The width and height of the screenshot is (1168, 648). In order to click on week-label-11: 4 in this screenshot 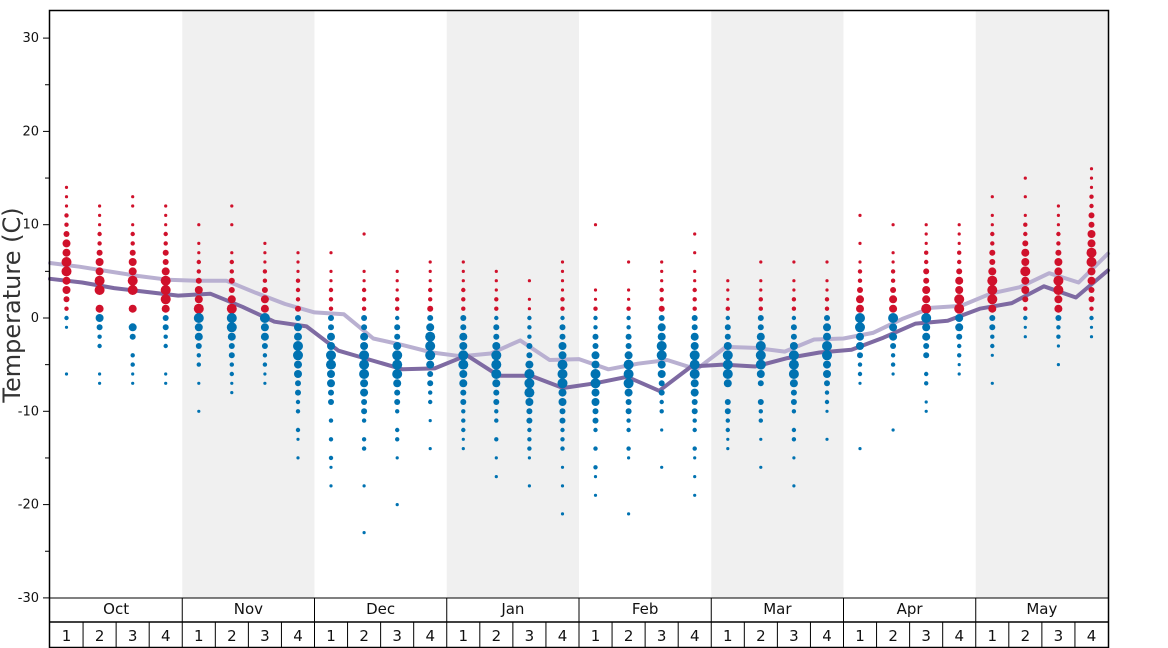, I will do `click(430, 636)`.